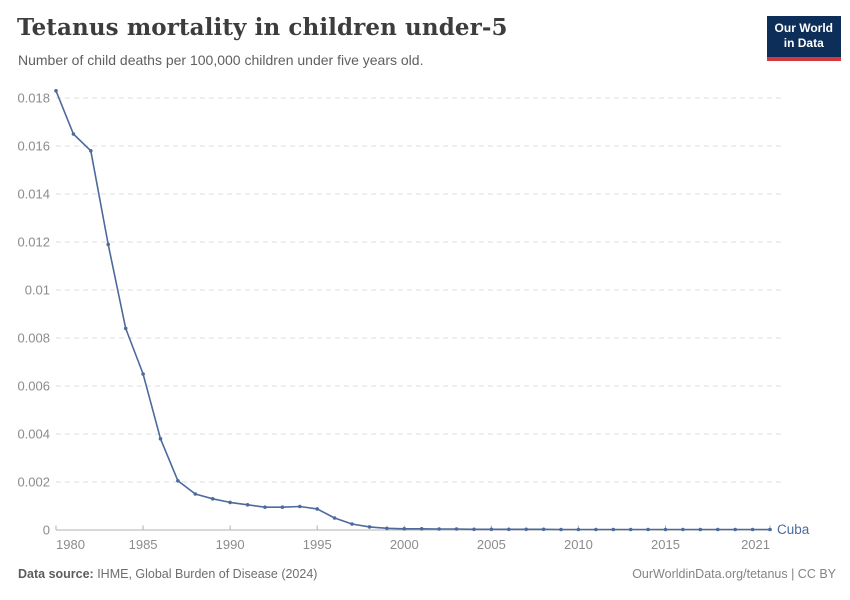  What do you see at coordinates (803, 43) in the screenshot?
I see `owid-logo-line2: in Data` at bounding box center [803, 43].